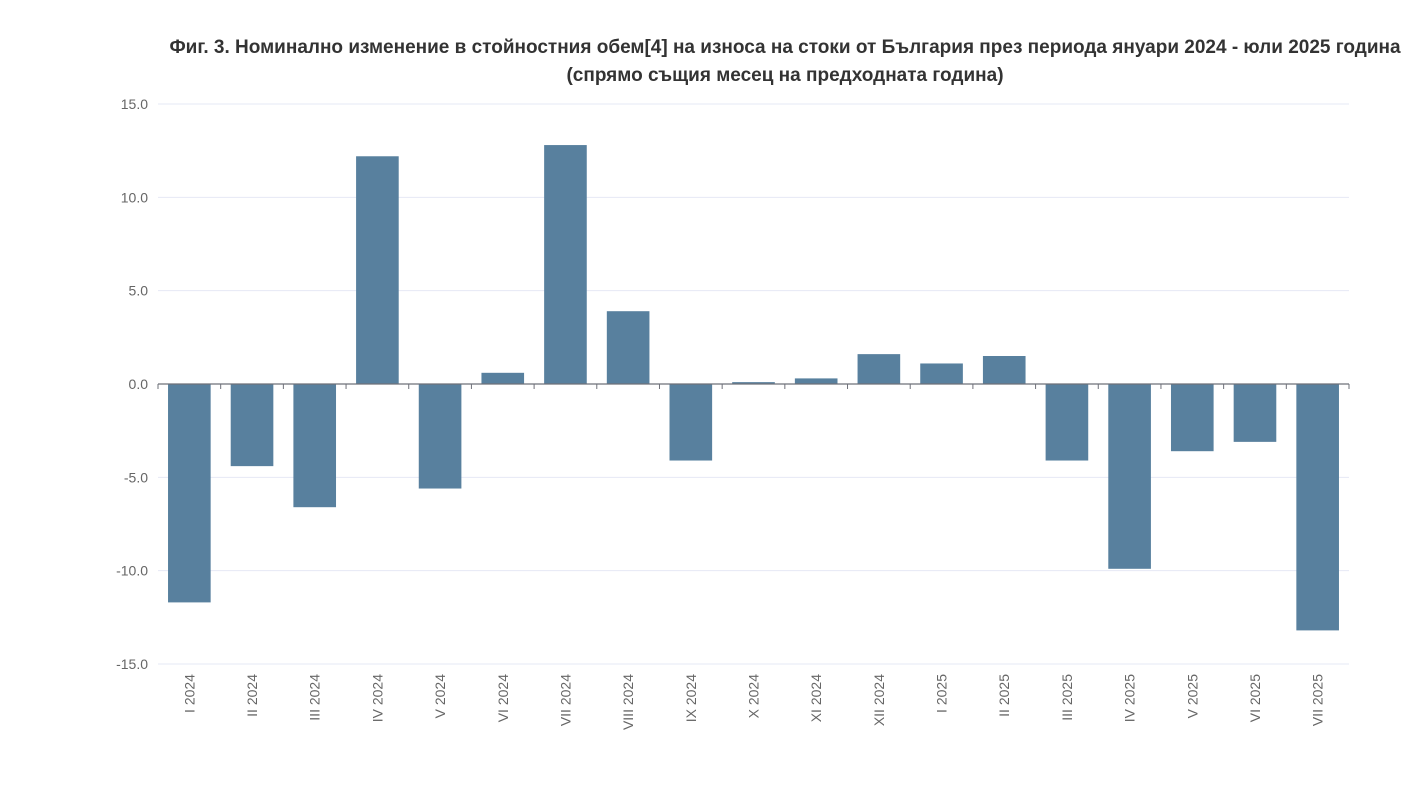 The width and height of the screenshot is (1419, 805). I want to click on y-tick-label: 15.0, so click(134, 104).